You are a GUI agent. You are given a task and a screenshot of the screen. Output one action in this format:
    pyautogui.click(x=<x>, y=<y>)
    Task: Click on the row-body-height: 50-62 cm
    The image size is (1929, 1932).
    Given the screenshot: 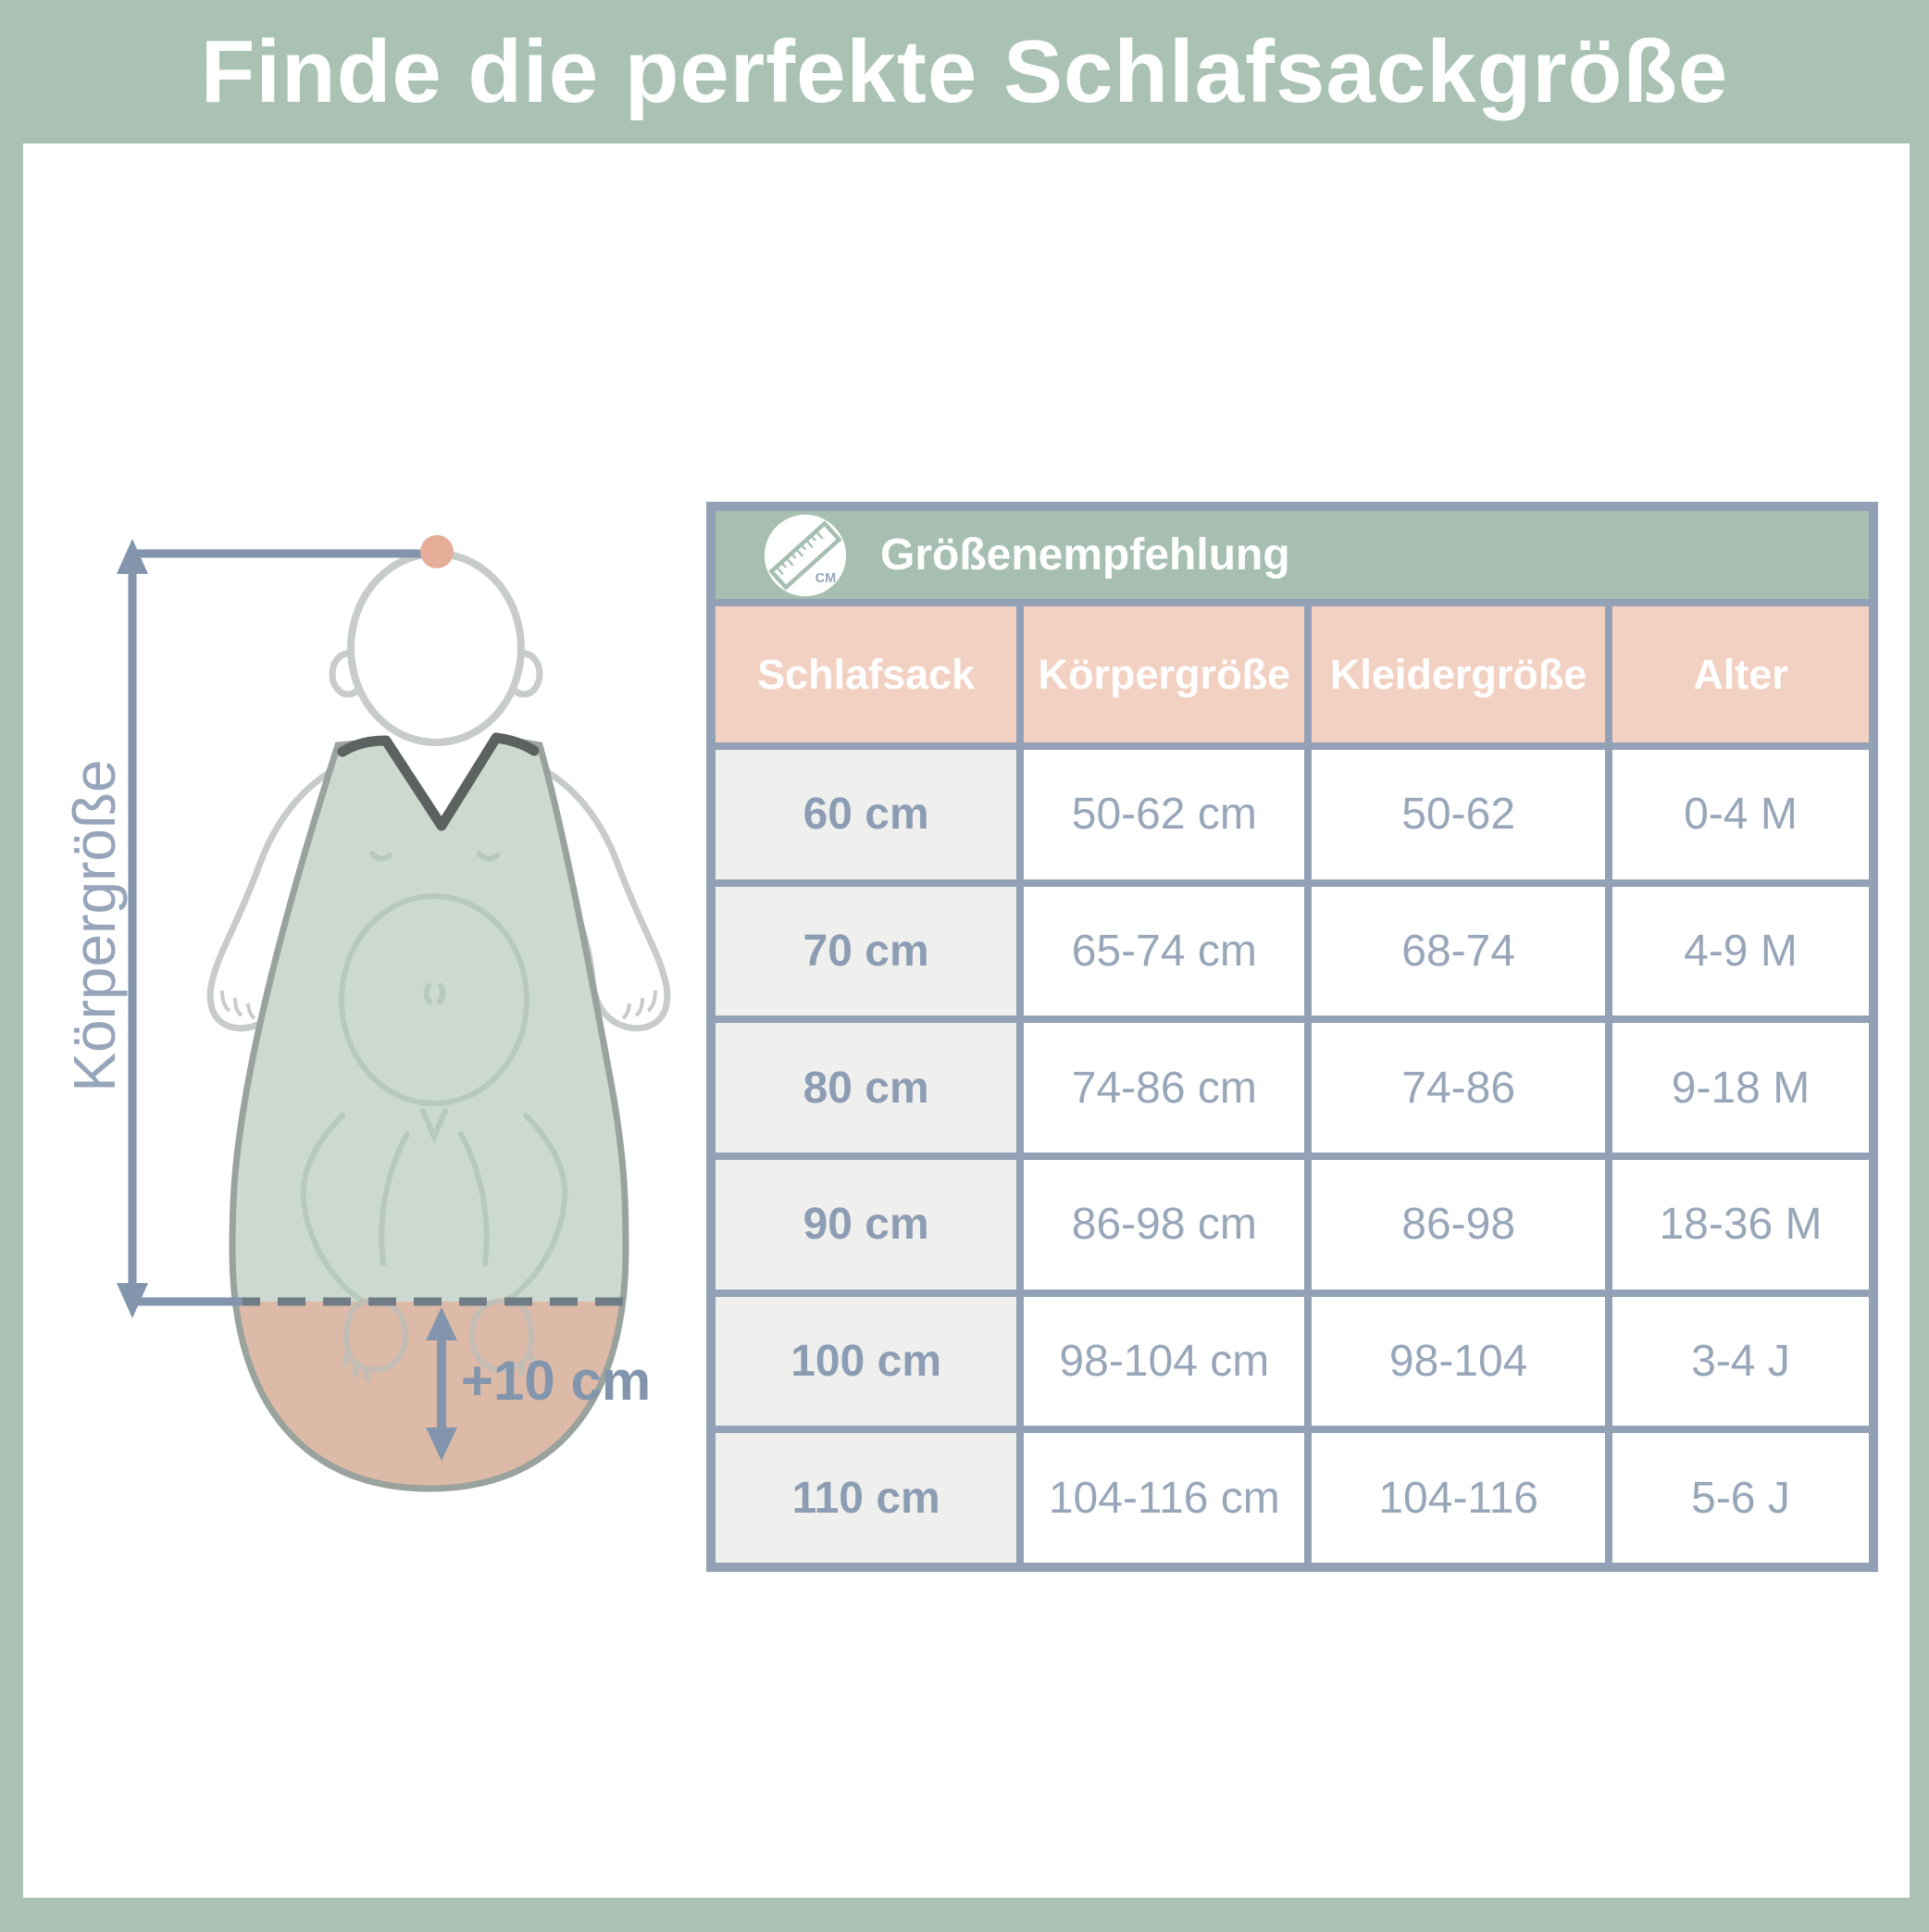 What is the action you would take?
    pyautogui.click(x=1164, y=814)
    